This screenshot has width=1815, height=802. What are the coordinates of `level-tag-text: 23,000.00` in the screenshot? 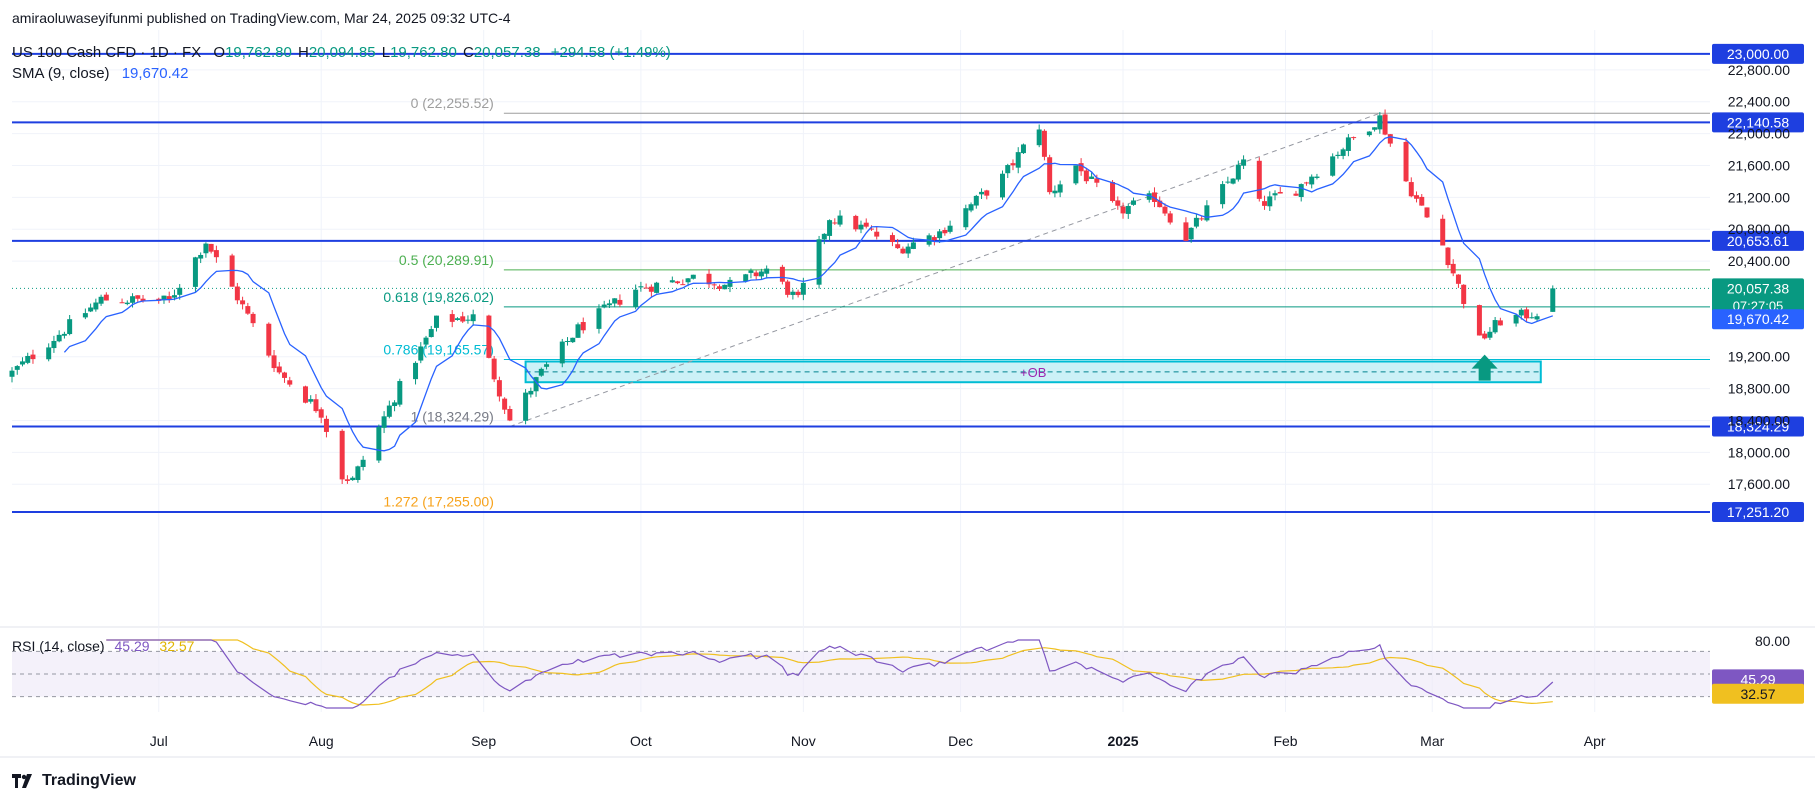 It's located at (1758, 54).